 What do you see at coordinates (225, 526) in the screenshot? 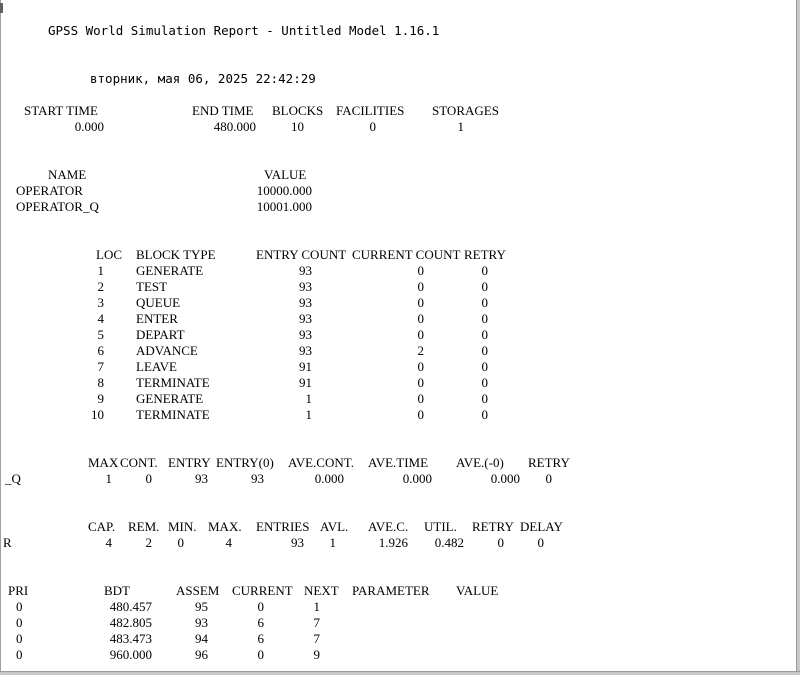
I see `storage-header-max: MAX.` at bounding box center [225, 526].